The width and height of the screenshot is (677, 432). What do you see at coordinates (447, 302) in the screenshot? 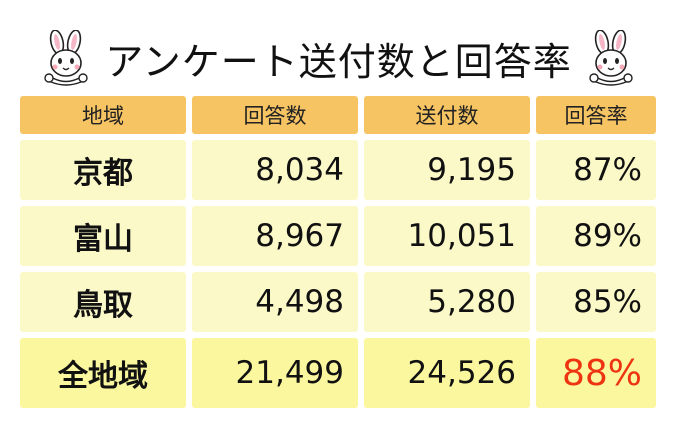
I see `sent-cell: 5,280` at bounding box center [447, 302].